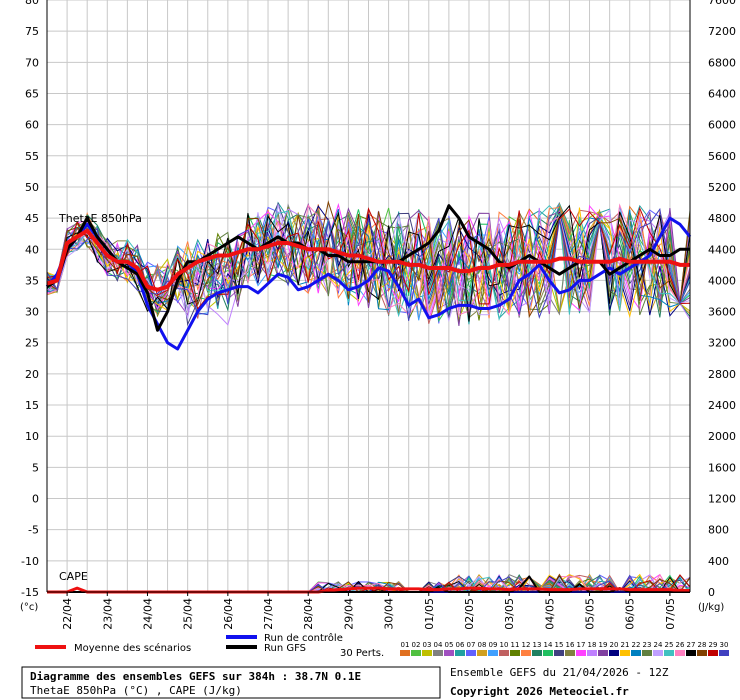 Image resolution: width=740 pixels, height=700 pixels. Describe the element at coordinates (713, 645) in the screenshot. I see `pert-number: 29` at that location.